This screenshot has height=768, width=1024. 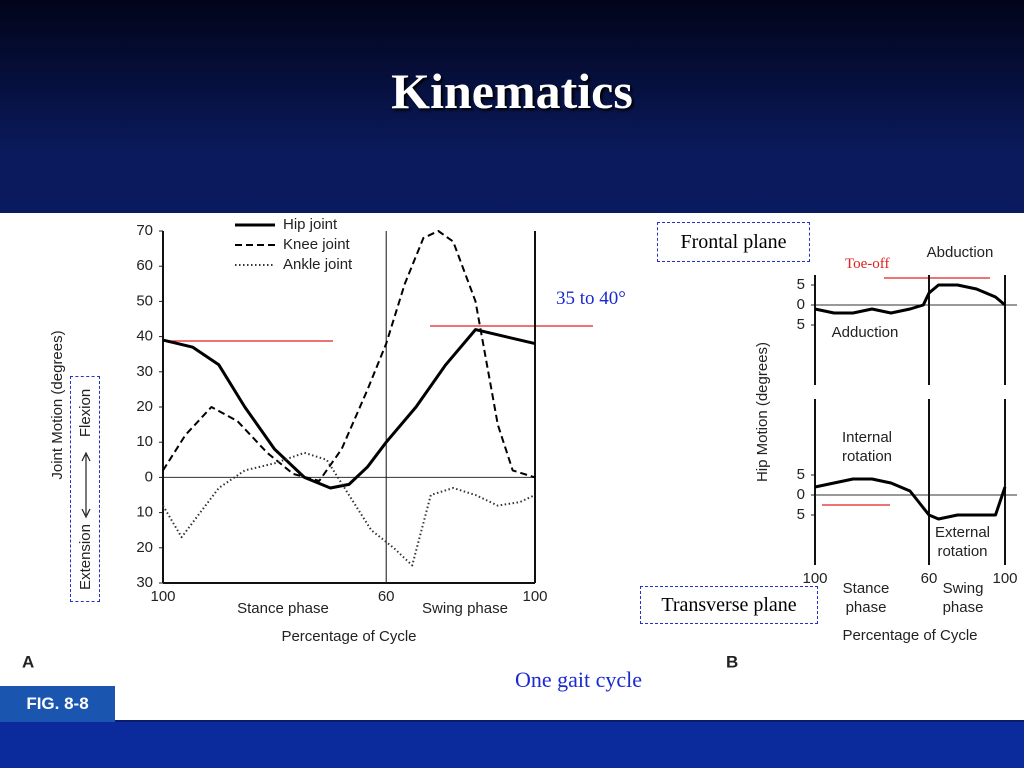 I want to click on y-tick-label: 60, so click(x=144, y=265).